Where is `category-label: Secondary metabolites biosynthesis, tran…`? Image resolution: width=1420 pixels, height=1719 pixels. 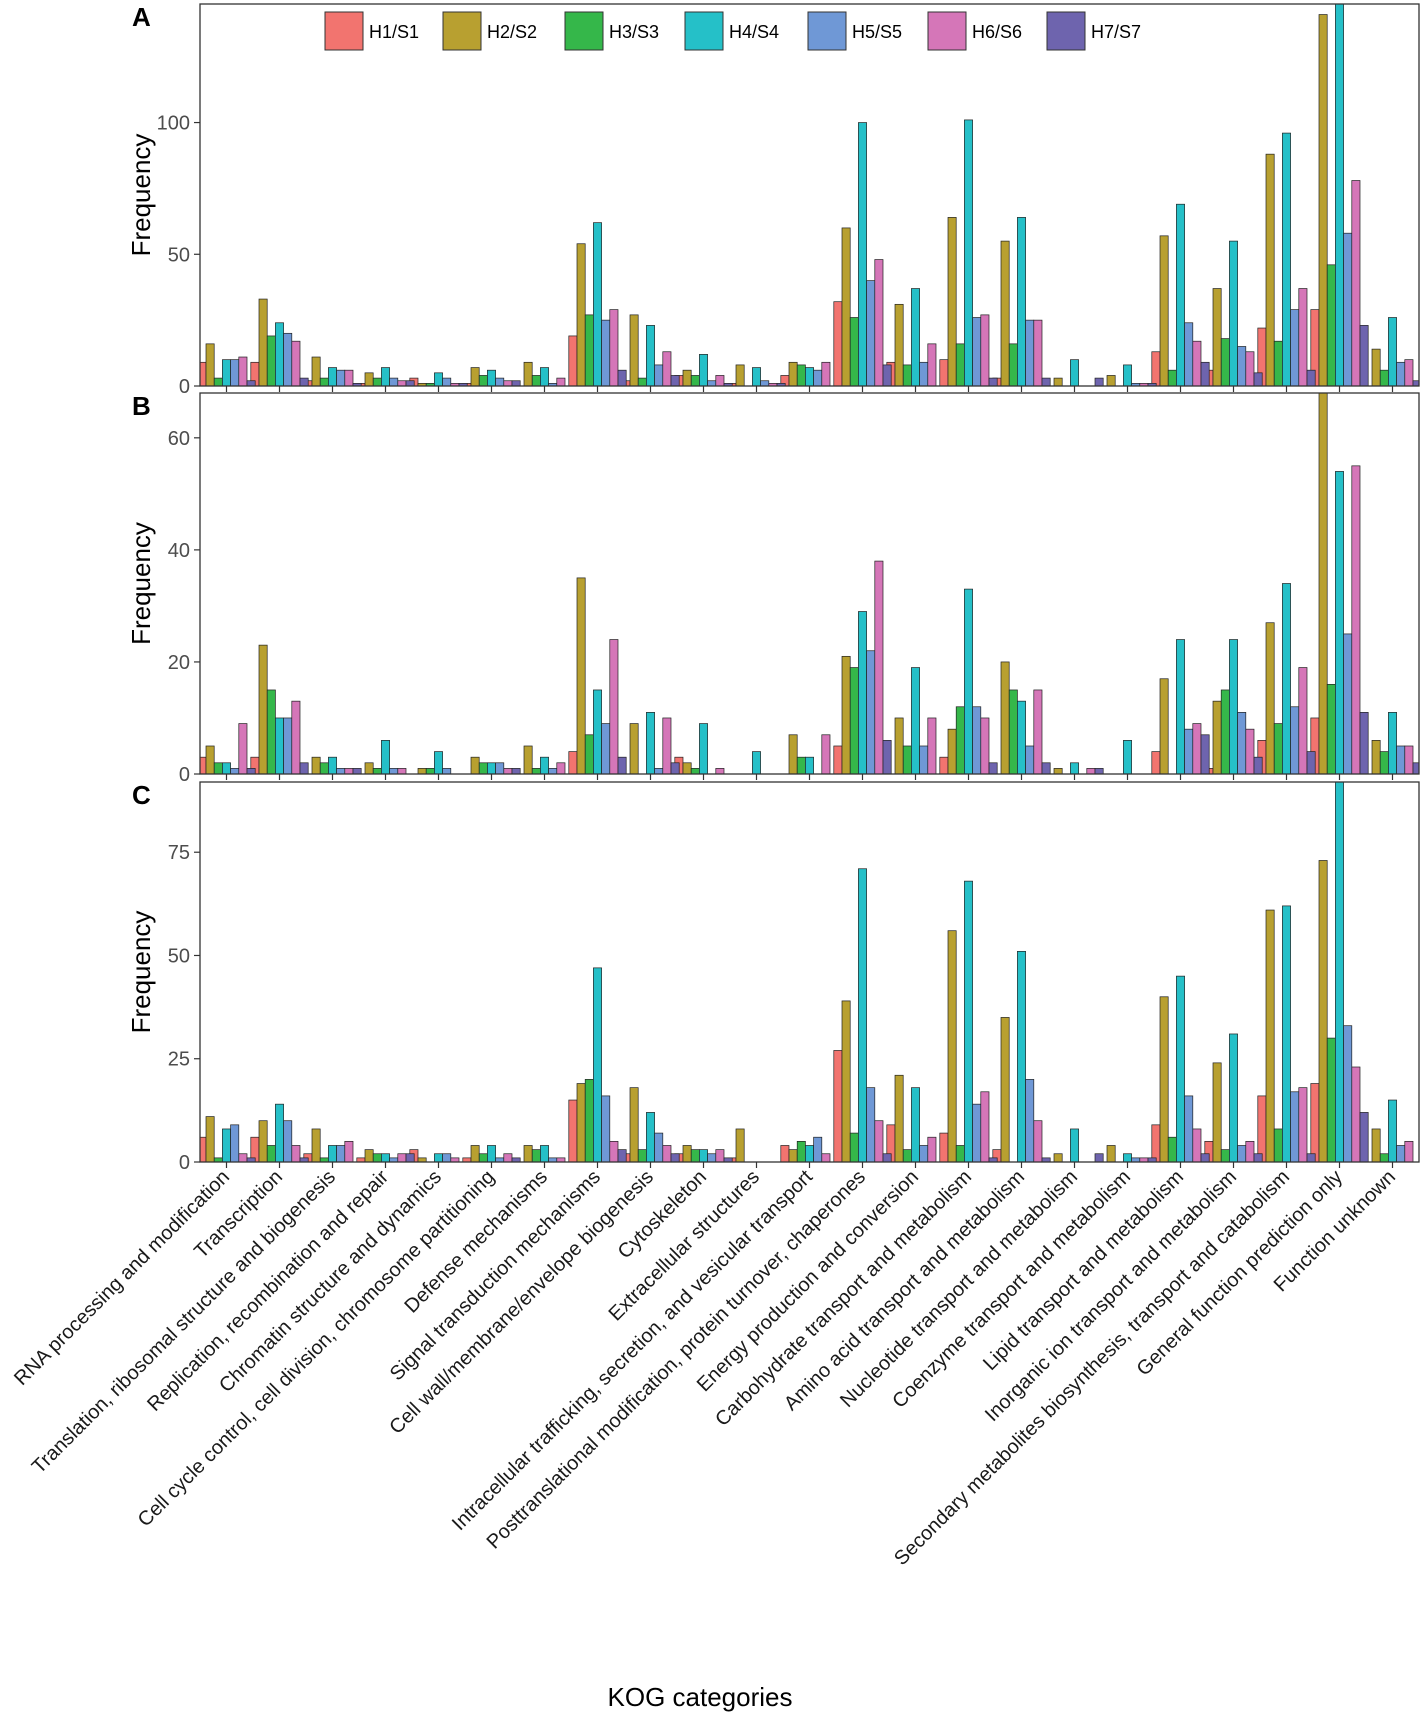 category-label: Secondary metabolites biosynthesis, tran… is located at coordinates (1092, 1368).